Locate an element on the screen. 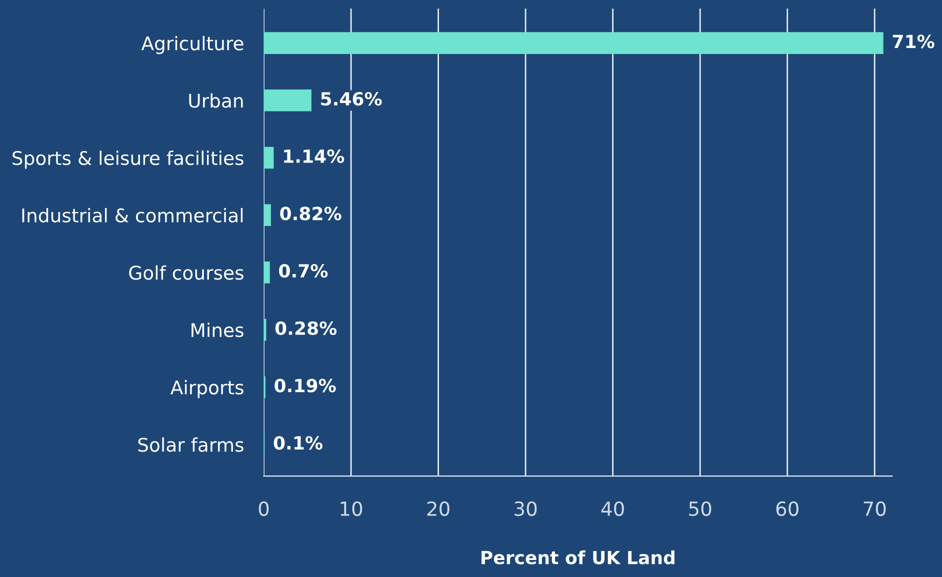  x-tick-label: 30 is located at coordinates (525, 508).